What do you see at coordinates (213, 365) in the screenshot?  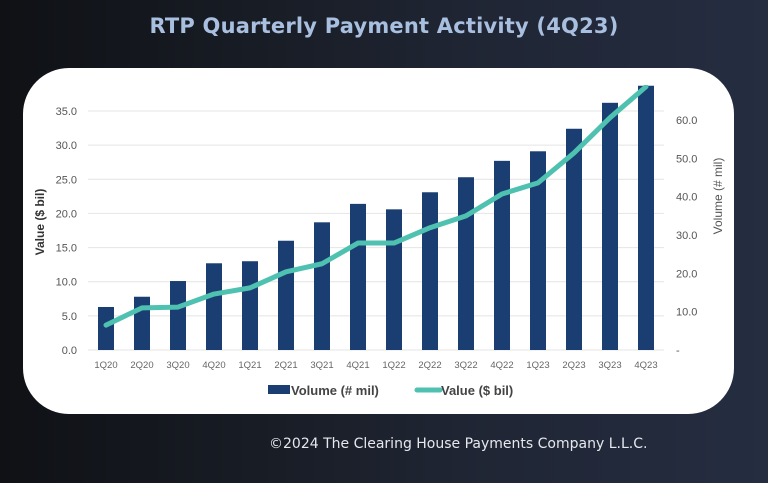 I see `x-tick-label: 4Q20` at bounding box center [213, 365].